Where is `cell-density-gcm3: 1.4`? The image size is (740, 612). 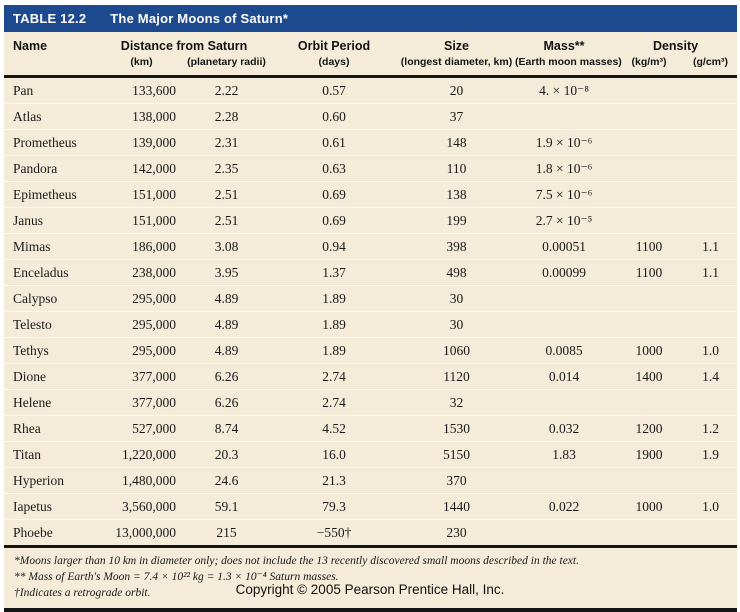
cell-density-gcm3: 1.4 is located at coordinates (711, 376).